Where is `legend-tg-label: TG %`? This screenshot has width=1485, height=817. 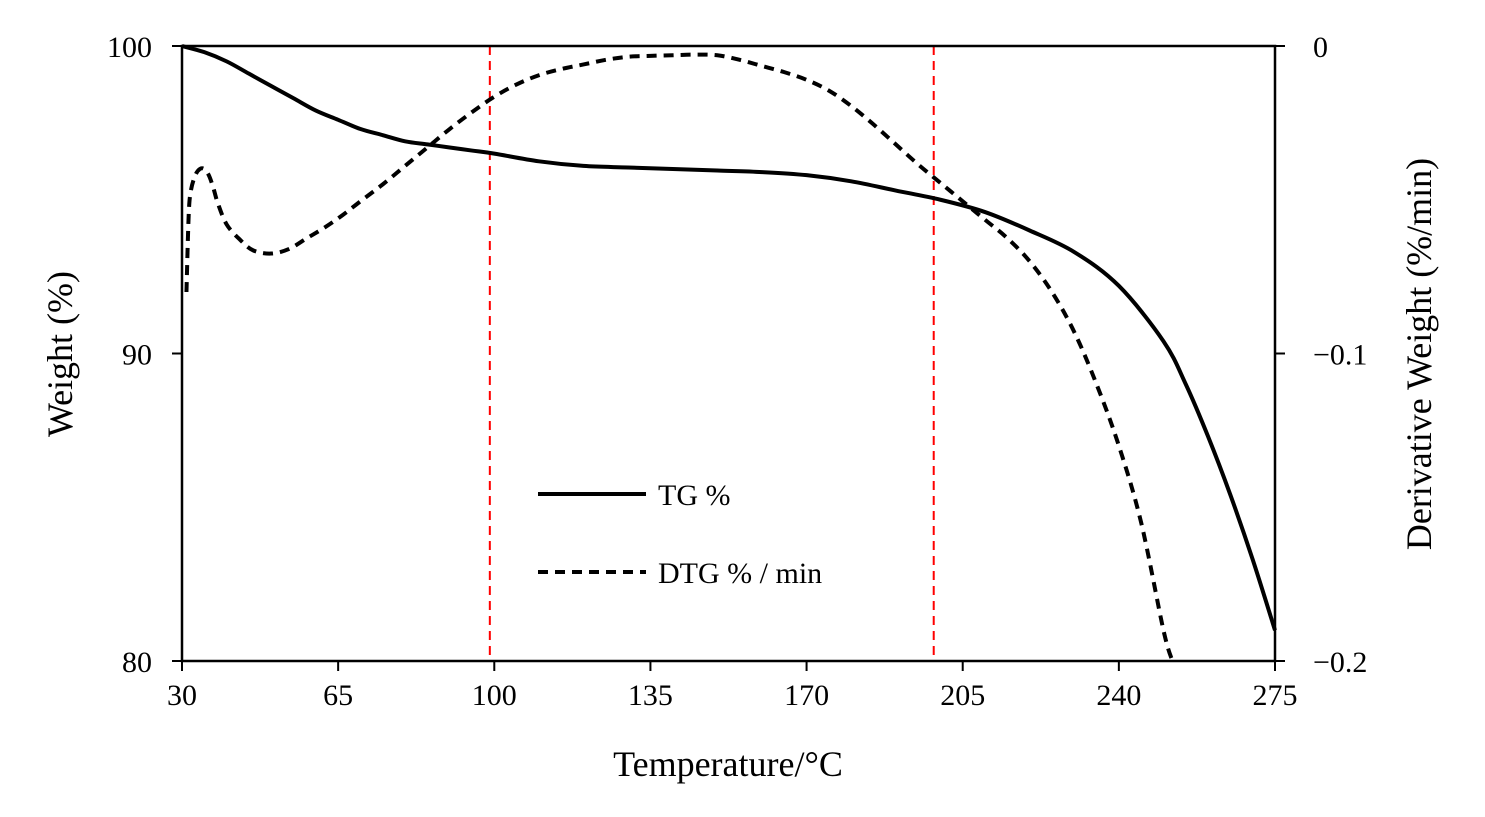
legend-tg-label: TG % is located at coordinates (694, 495).